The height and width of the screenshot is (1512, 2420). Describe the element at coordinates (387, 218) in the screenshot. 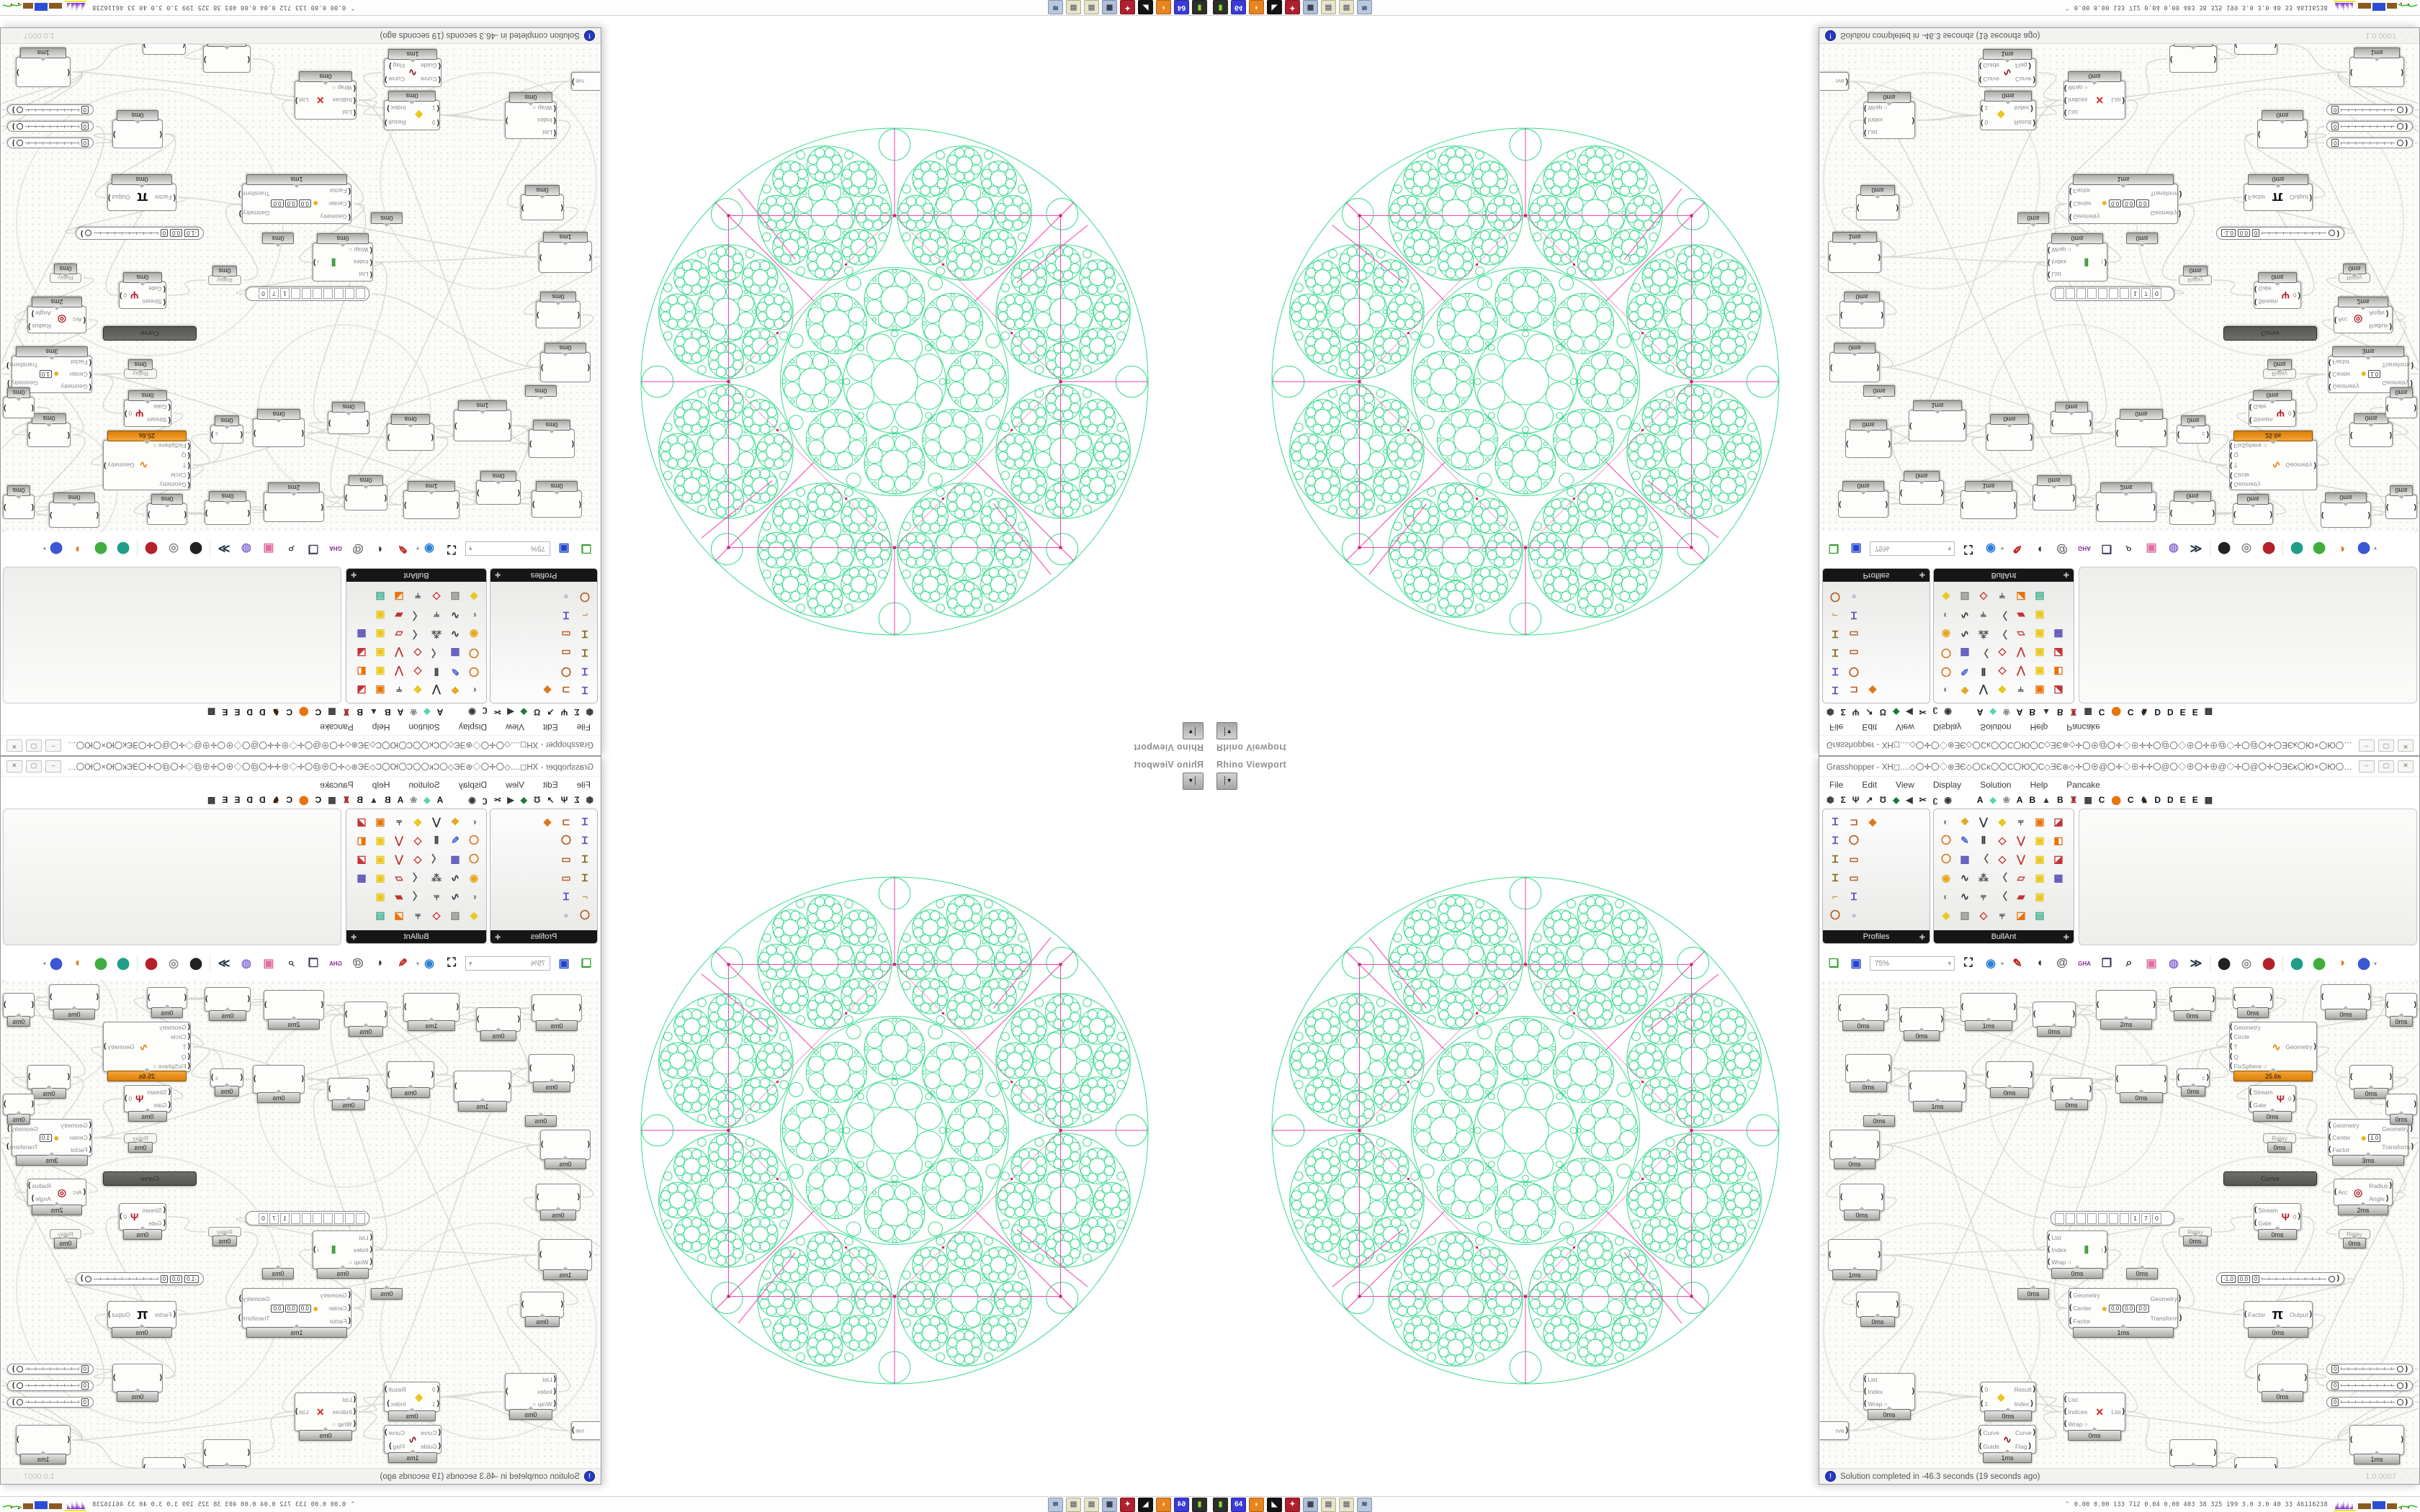

I see `profiler-time: 0ms` at that location.